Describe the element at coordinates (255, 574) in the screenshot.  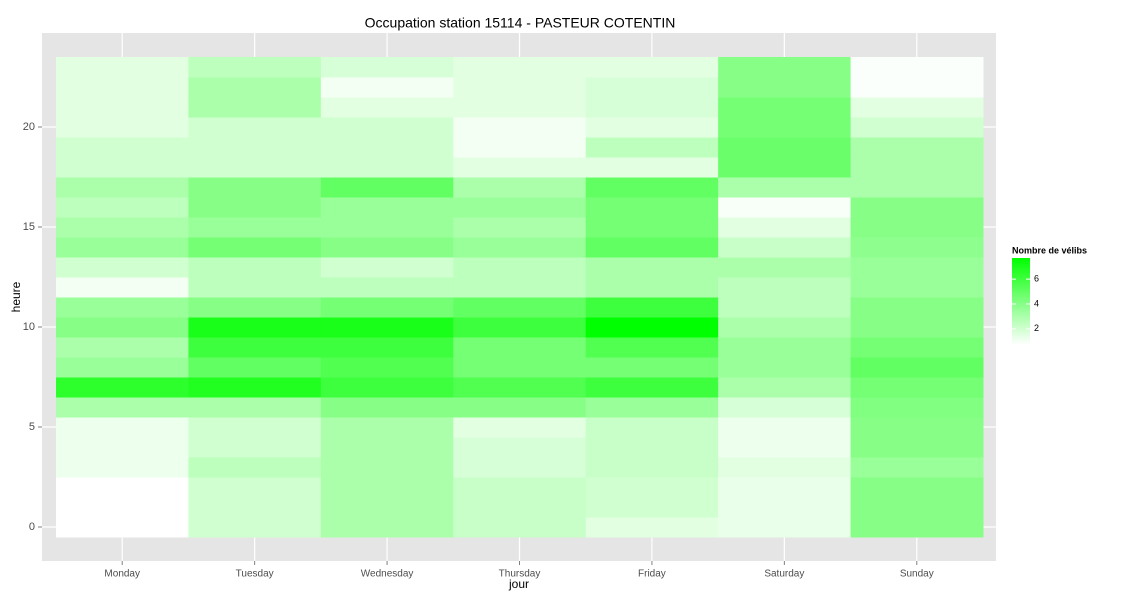
I see `x-tick-label: Tuesday` at that location.